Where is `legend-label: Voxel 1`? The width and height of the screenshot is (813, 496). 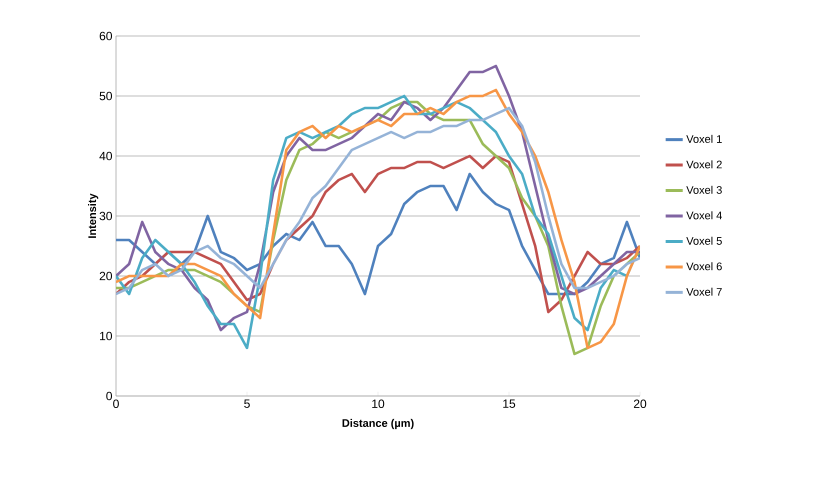
legend-label: Voxel 1 is located at coordinates (704, 138).